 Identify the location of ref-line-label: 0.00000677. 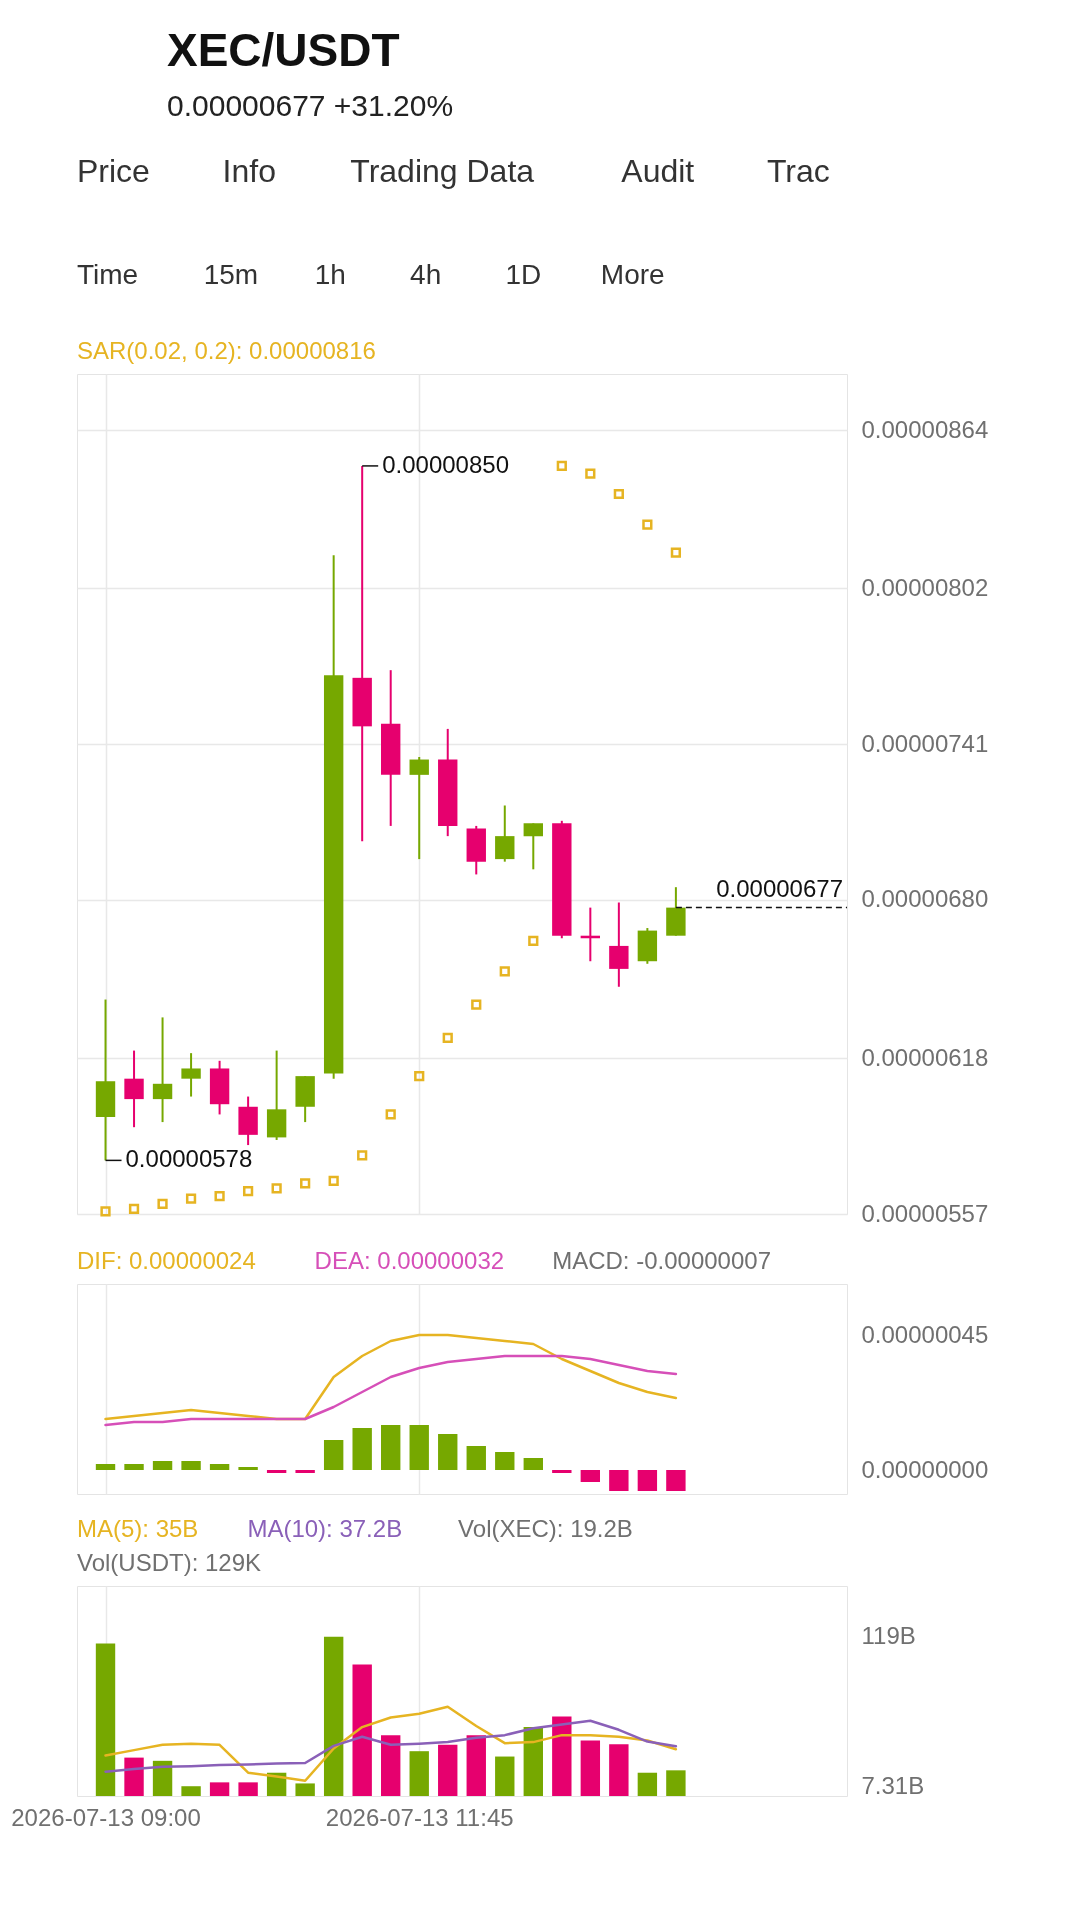
(779, 888).